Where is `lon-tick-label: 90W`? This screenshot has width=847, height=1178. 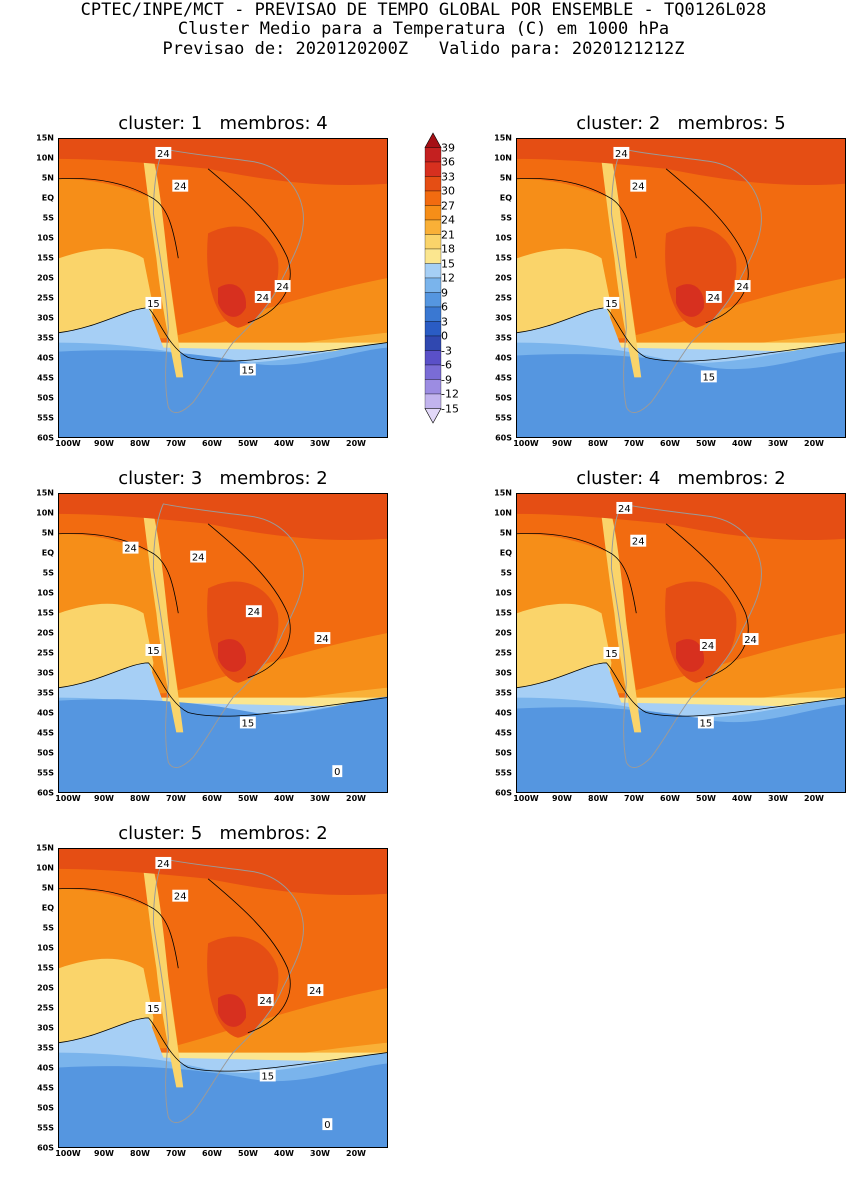
lon-tick-label: 90W is located at coordinates (104, 798).